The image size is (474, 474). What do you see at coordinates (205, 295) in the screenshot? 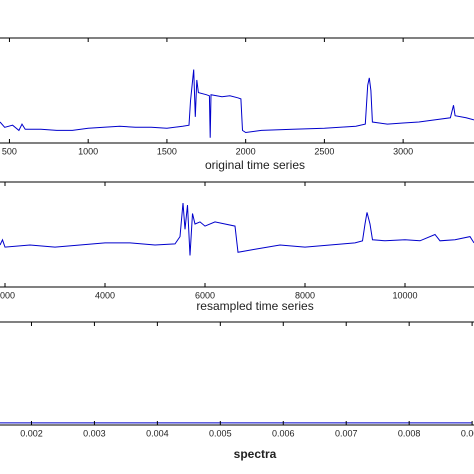
I see `x-tick-label: 6000` at bounding box center [205, 295].